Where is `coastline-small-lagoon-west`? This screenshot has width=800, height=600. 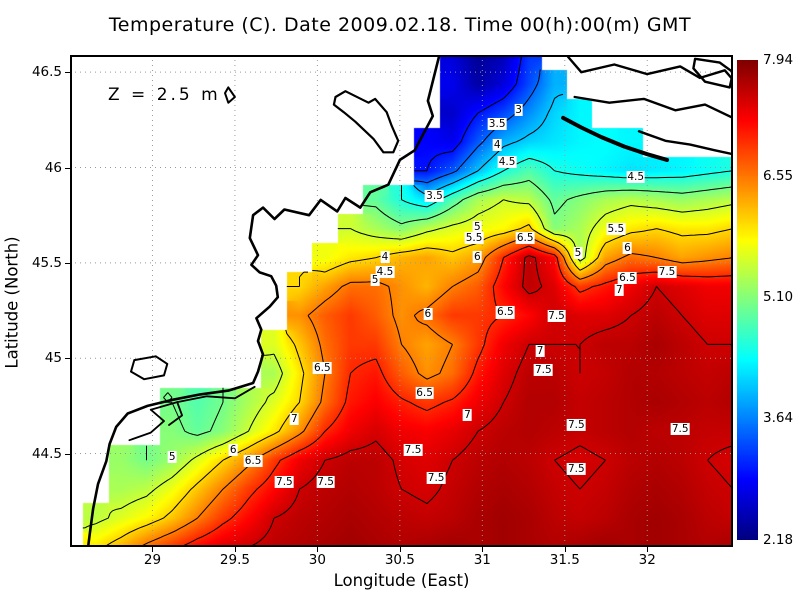 coastline-small-lagoon-west is located at coordinates (230, 95).